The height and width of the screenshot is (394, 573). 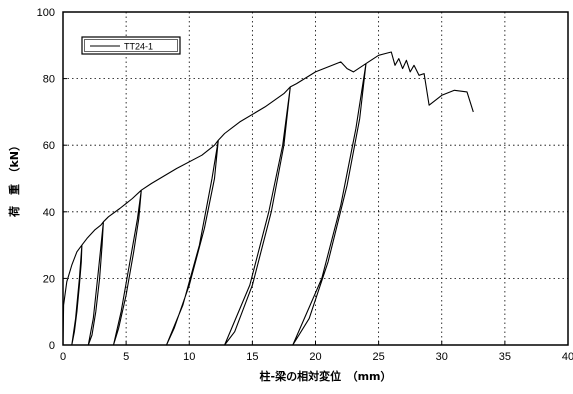 I want to click on legend-inner-box, so click(x=131, y=45).